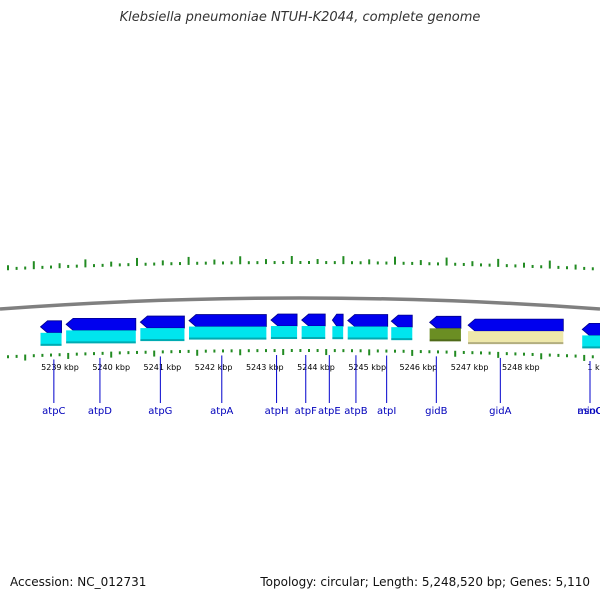 Image resolution: width=600 pixels, height=600 pixels. Describe the element at coordinates (445, 340) in the screenshot. I see `cds-shadow-gidB` at that location.